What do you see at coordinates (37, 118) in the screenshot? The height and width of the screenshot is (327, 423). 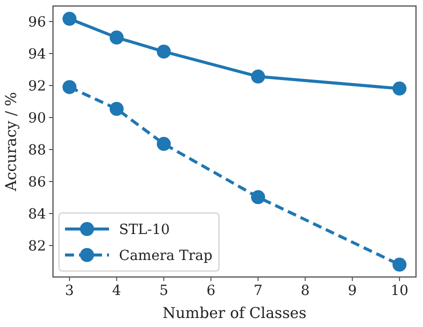 I see `y-tick-label: 90` at bounding box center [37, 118].